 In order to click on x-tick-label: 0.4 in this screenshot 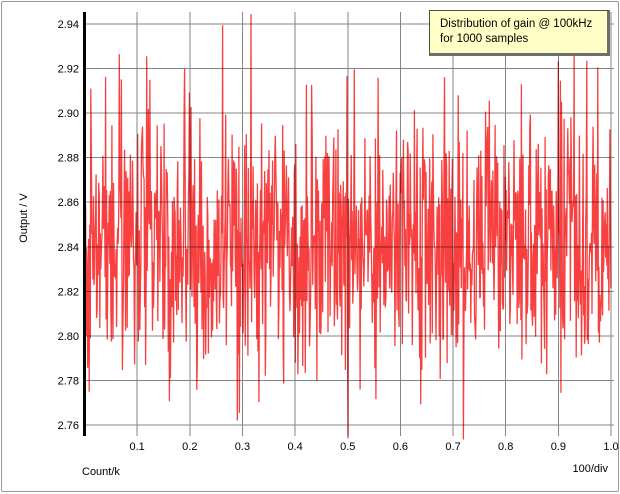, I will do `click(294, 447)`.